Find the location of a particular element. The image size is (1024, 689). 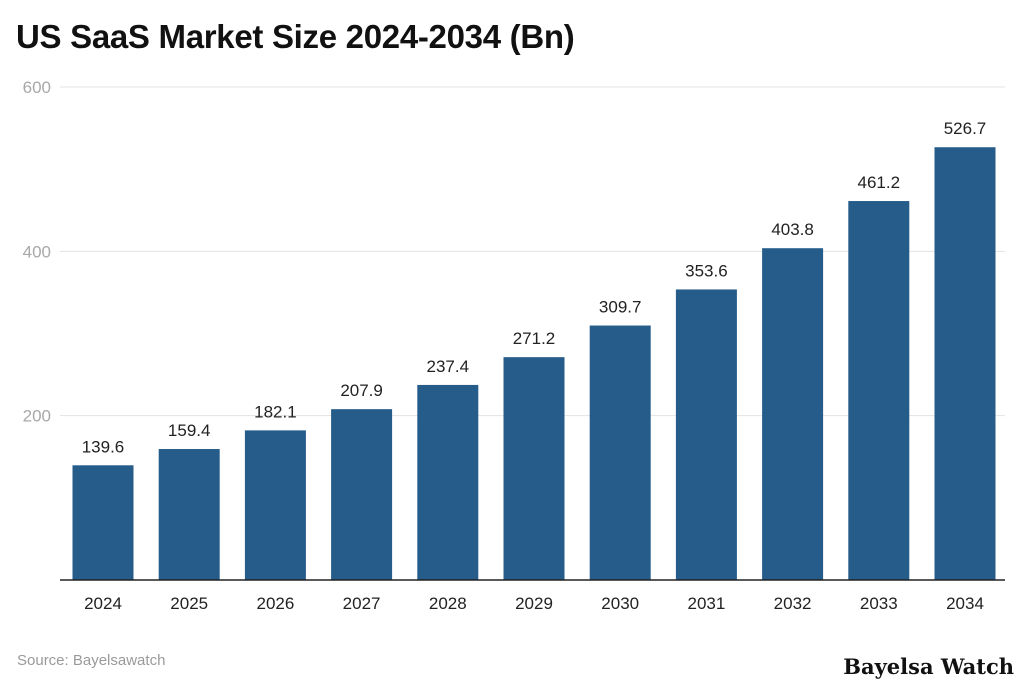

x-tick-label: 2028 is located at coordinates (448, 603).